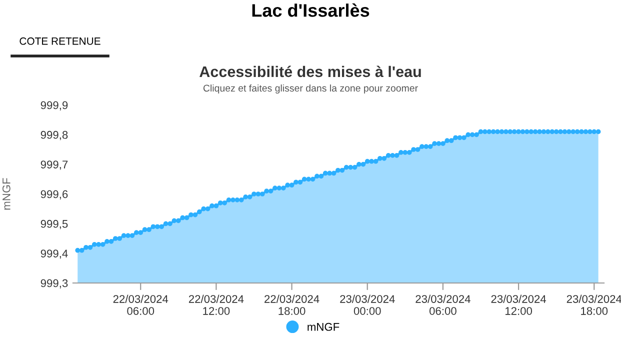  What do you see at coordinates (367, 304) in the screenshot?
I see `x-tick-label: 23/03/2024 00:00` at bounding box center [367, 304].